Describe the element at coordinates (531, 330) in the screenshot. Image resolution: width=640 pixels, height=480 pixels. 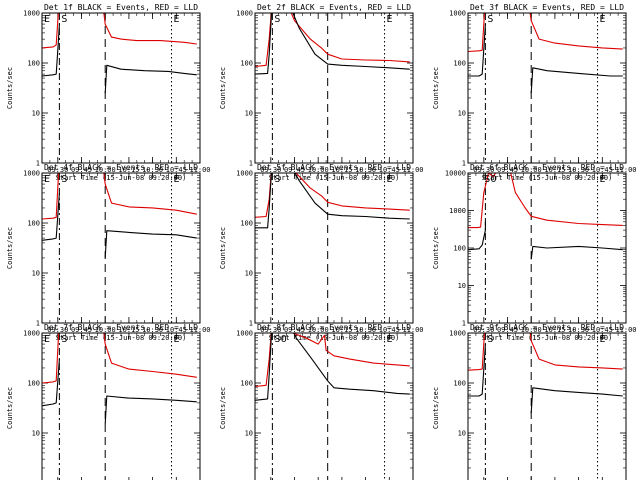
I see `panel-6-xtick-label: 10:00` at that location.